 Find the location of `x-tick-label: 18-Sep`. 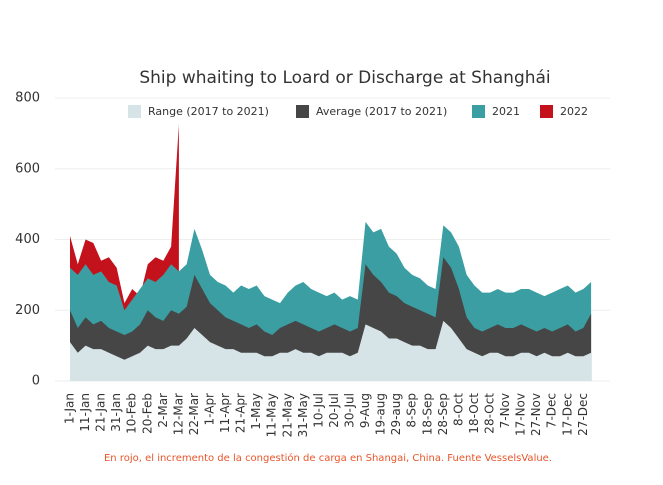

x-tick-label: 18-Sep is located at coordinates (427, 414).